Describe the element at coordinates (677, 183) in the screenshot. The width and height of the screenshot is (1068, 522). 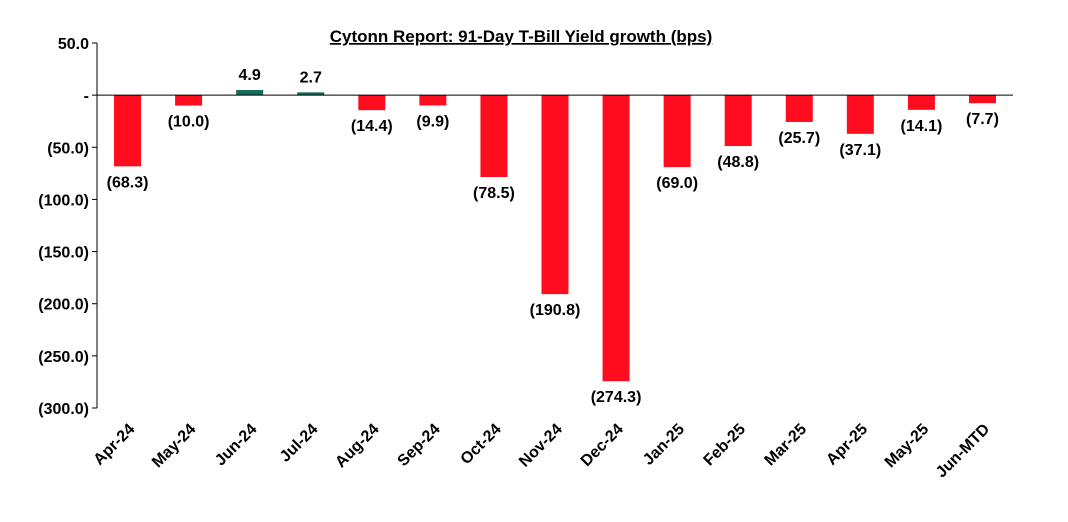
I see `data-label: (69.0)` at that location.